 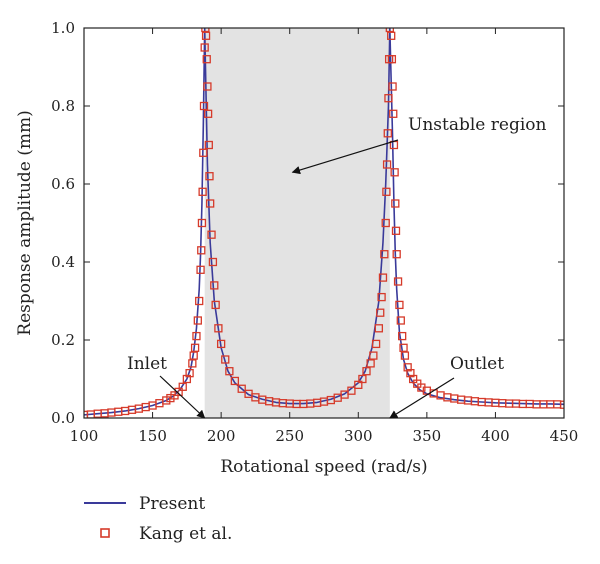 I want to click on x-tick-label: 150, so click(x=152, y=436).